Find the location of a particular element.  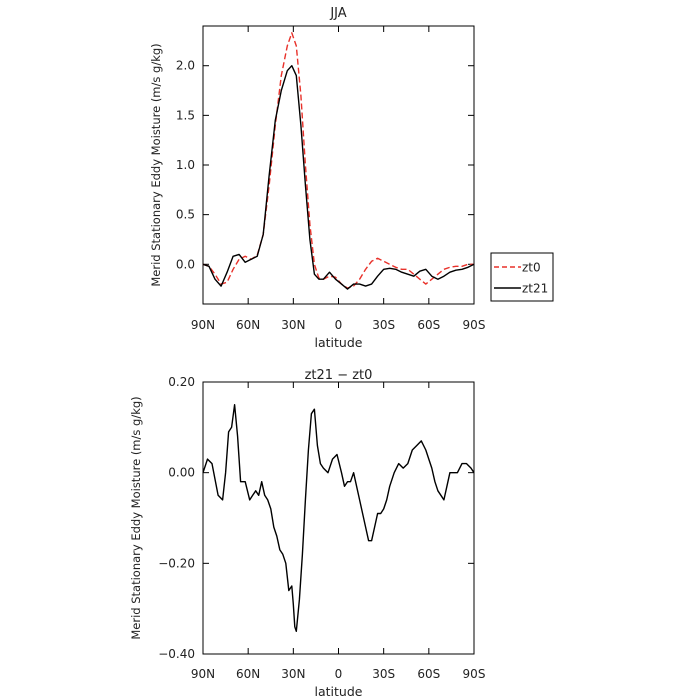

legend-label: zt0 is located at coordinates (531, 268).